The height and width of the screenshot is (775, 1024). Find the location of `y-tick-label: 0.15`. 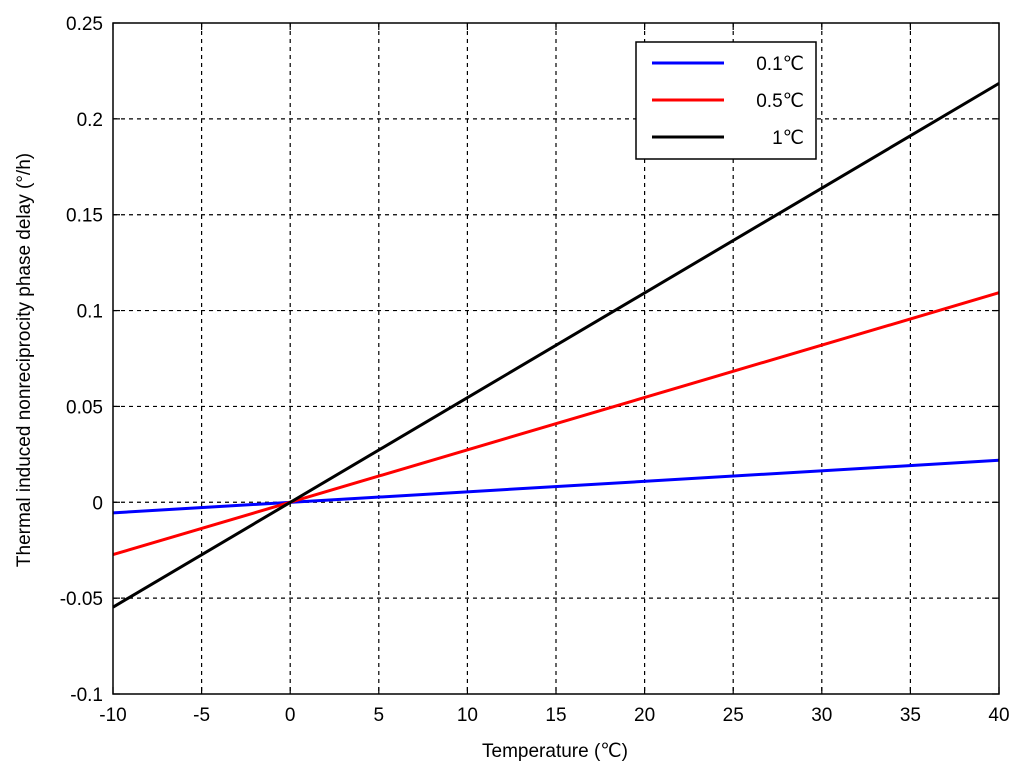

y-tick-label: 0.15 is located at coordinates (84, 216).